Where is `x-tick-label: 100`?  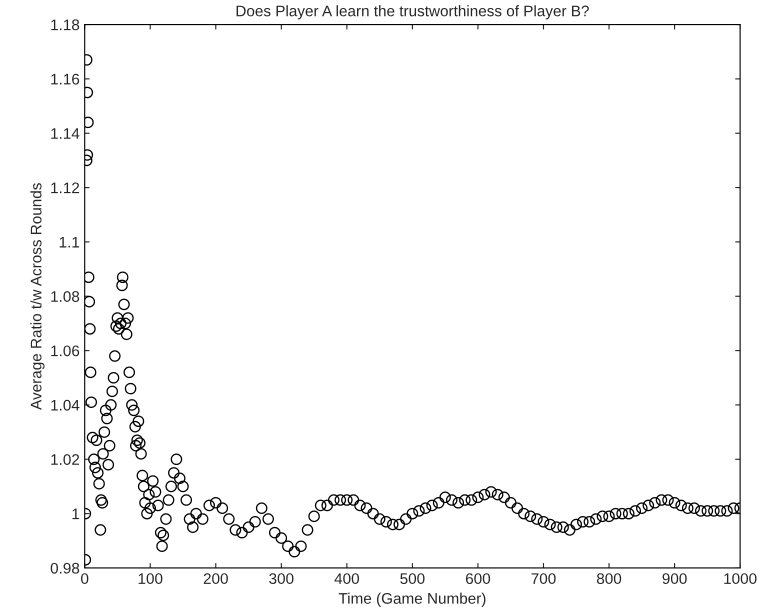 x-tick-label: 100 is located at coordinates (150, 578).